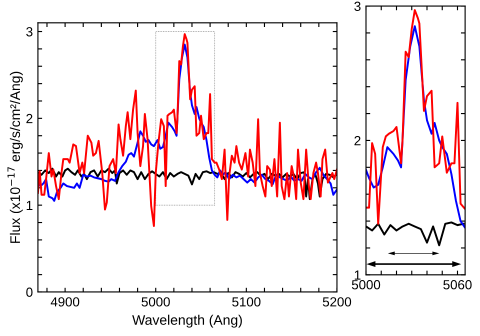 This screenshot has height=336, width=480. What do you see at coordinates (187, 321) in the screenshot?
I see `x-axis-title: Wavelength (Ang)` at bounding box center [187, 321].